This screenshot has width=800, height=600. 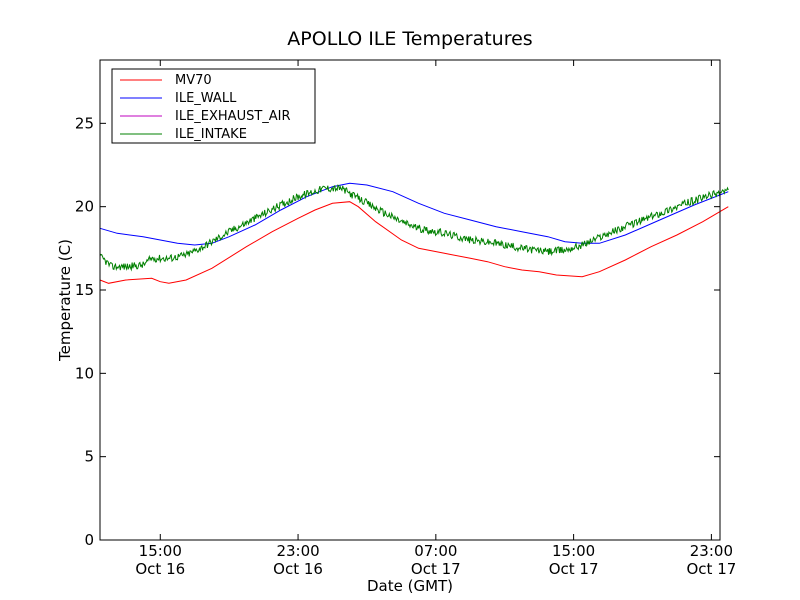 What do you see at coordinates (65, 300) in the screenshot?
I see `y-axis-label: Temperature (C)` at bounding box center [65, 300].